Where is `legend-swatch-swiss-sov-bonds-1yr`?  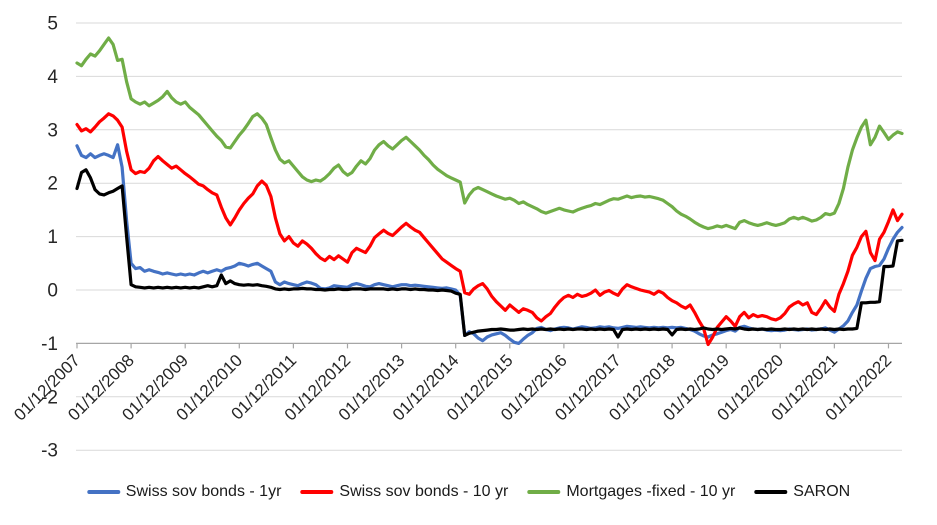 legend-swatch-swiss-sov-bonds-1yr is located at coordinates (103, 492).